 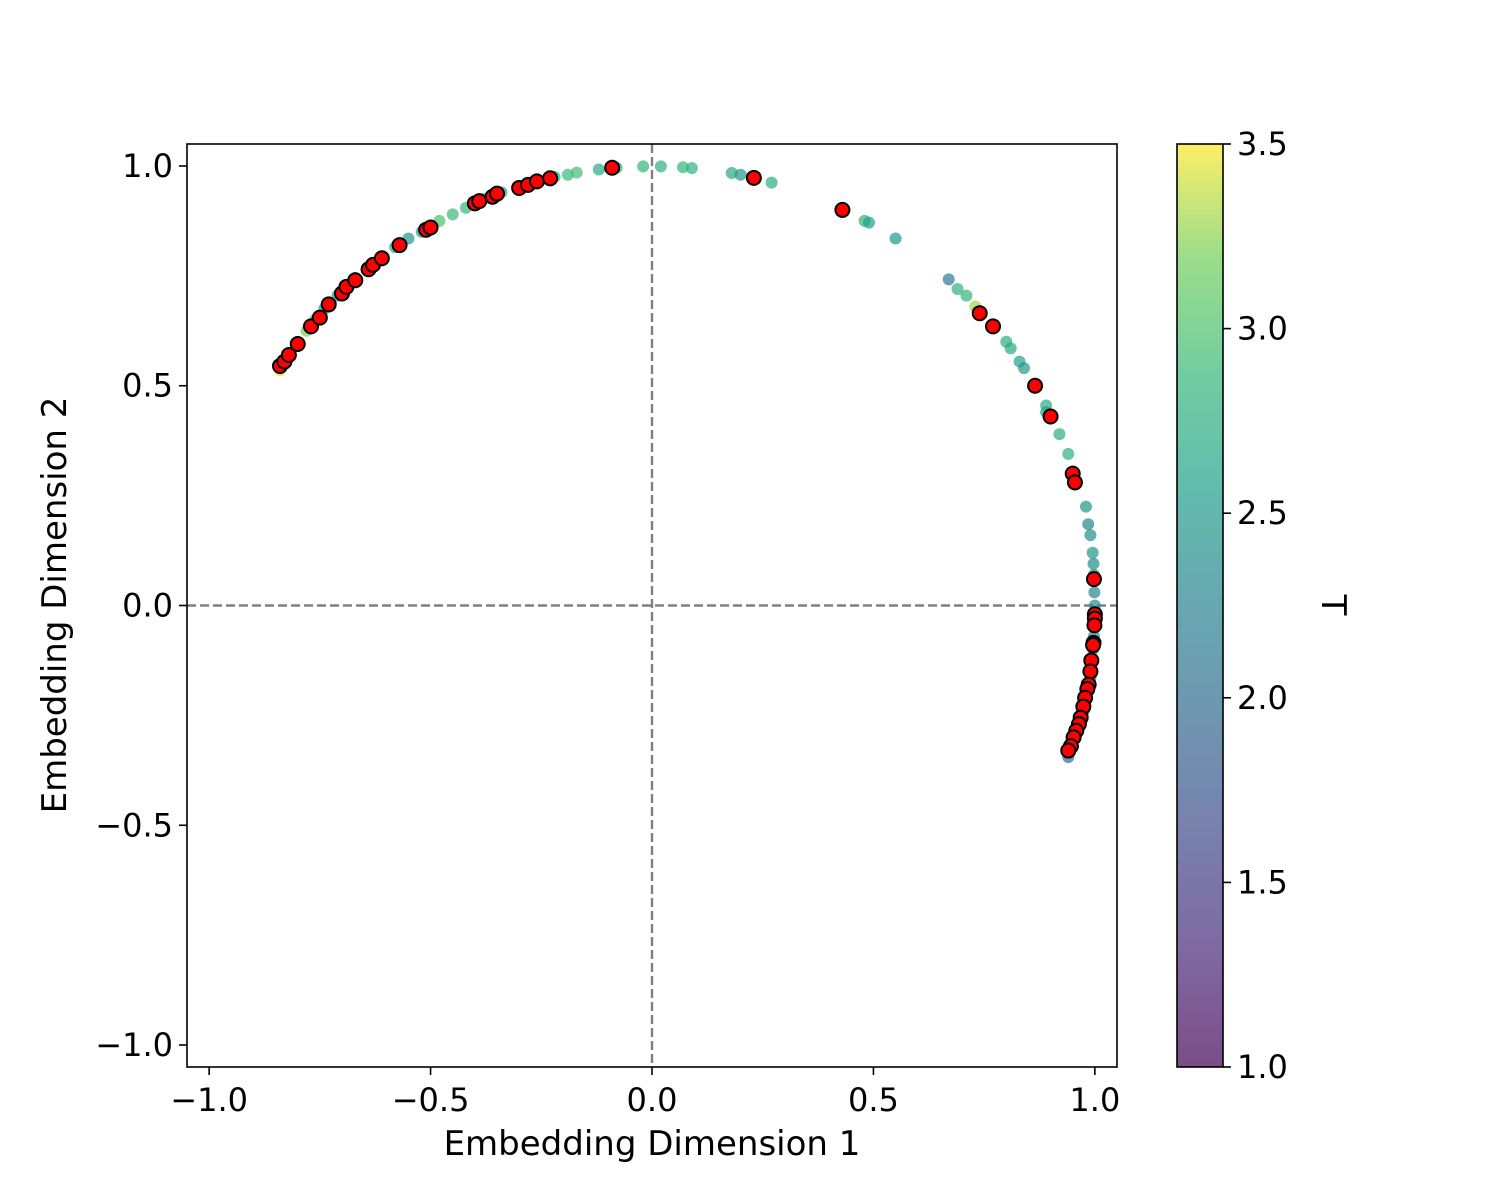 What do you see at coordinates (431, 1100) in the screenshot?
I see `x-tick-label: −0.5` at bounding box center [431, 1100].